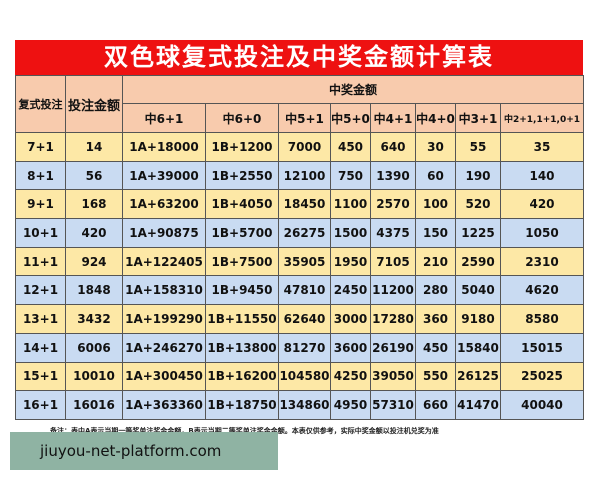 Image resolution: width=600 pixels, height=480 pixels. What do you see at coordinates (40, 319) in the screenshot?
I see `table-cell: 13+1` at bounding box center [40, 319].